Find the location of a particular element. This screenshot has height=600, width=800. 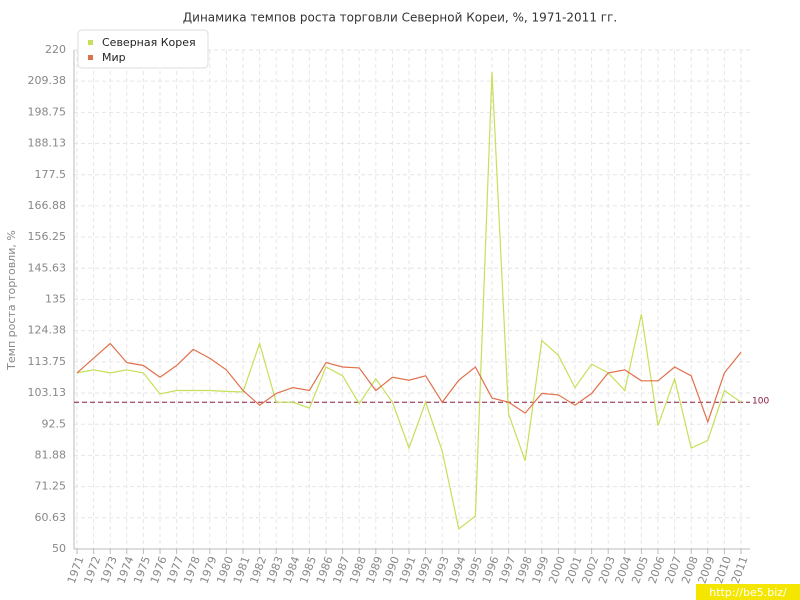

y-tick-label: 81.88 is located at coordinates (51, 454).